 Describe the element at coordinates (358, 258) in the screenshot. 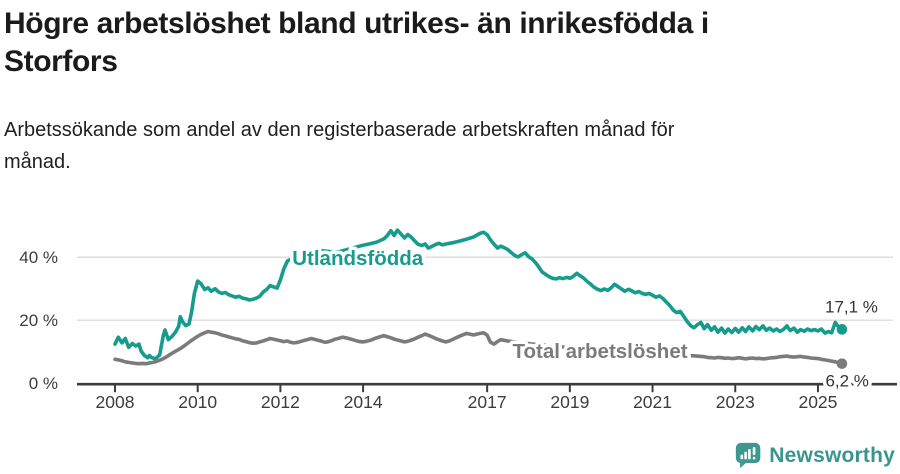

I see `series-label-utlandsfodda: Utlandsfödda` at that location.